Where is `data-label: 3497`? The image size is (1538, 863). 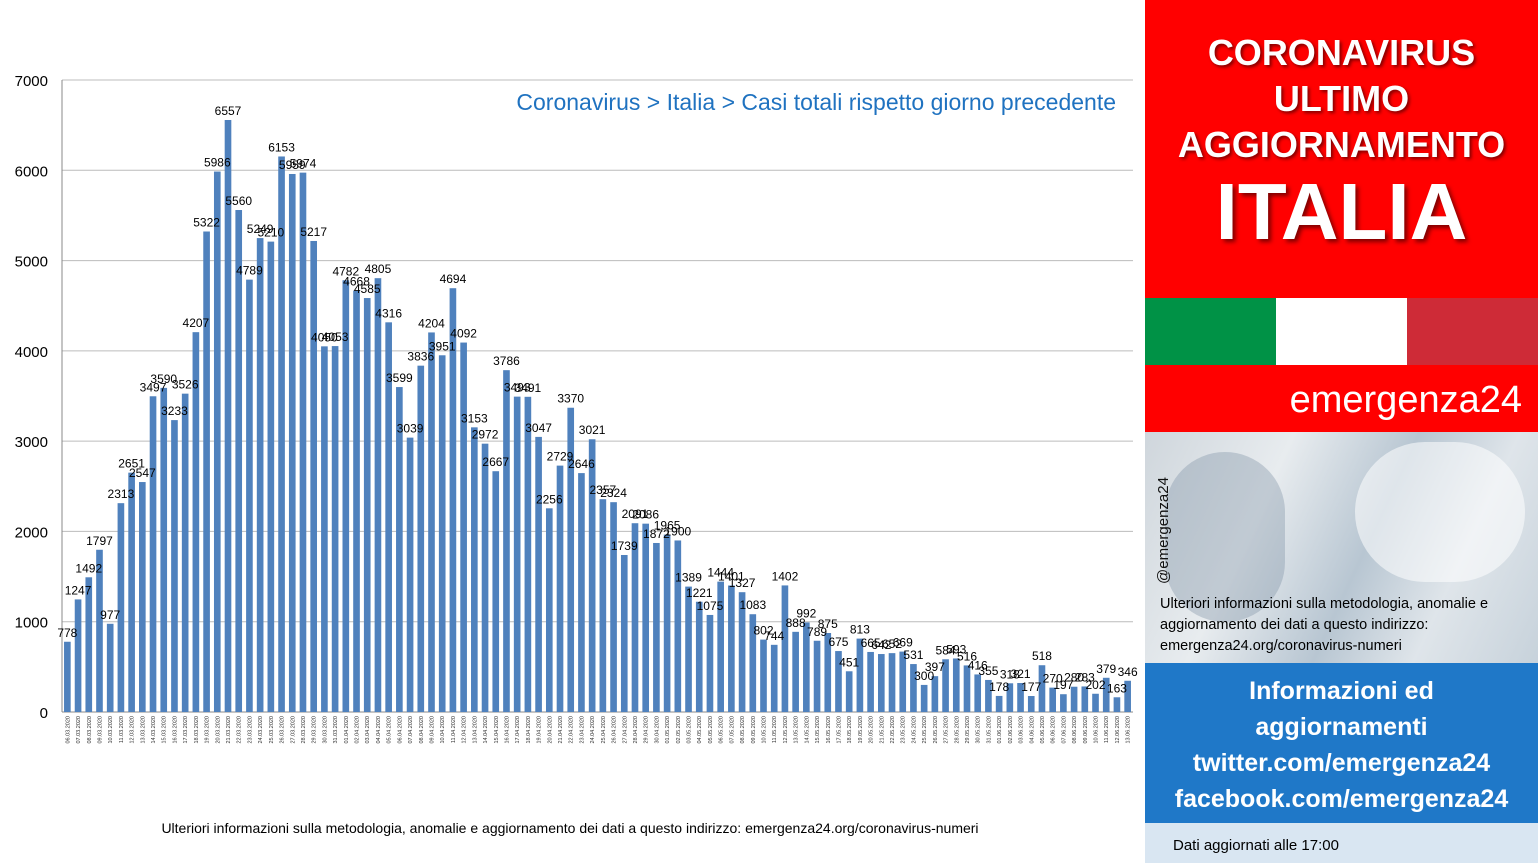
data-label: 3497 is located at coordinates (153, 387).